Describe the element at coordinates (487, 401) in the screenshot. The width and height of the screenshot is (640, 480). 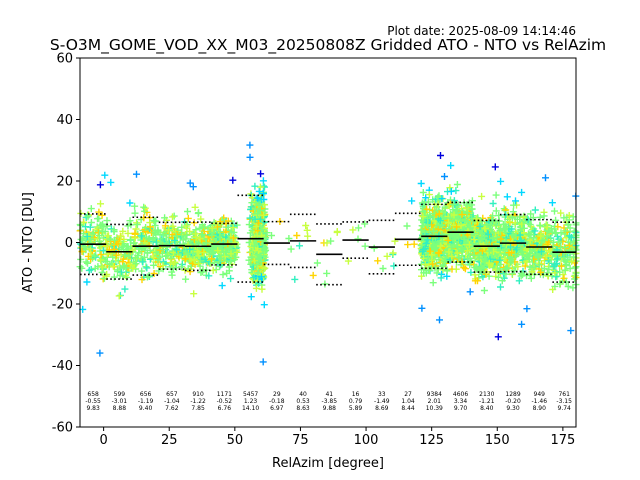
I see `bin-stat-label: -1.21` at that location.